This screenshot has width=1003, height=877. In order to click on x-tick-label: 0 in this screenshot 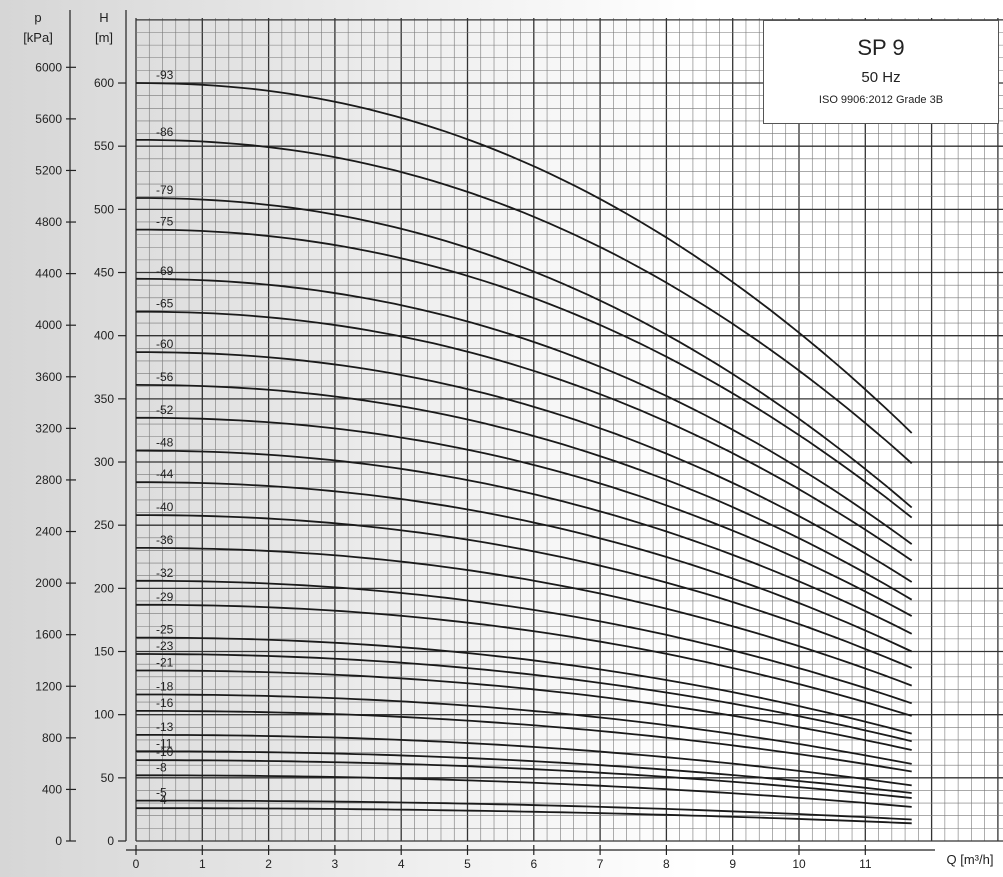, I will do `click(136, 864)`.